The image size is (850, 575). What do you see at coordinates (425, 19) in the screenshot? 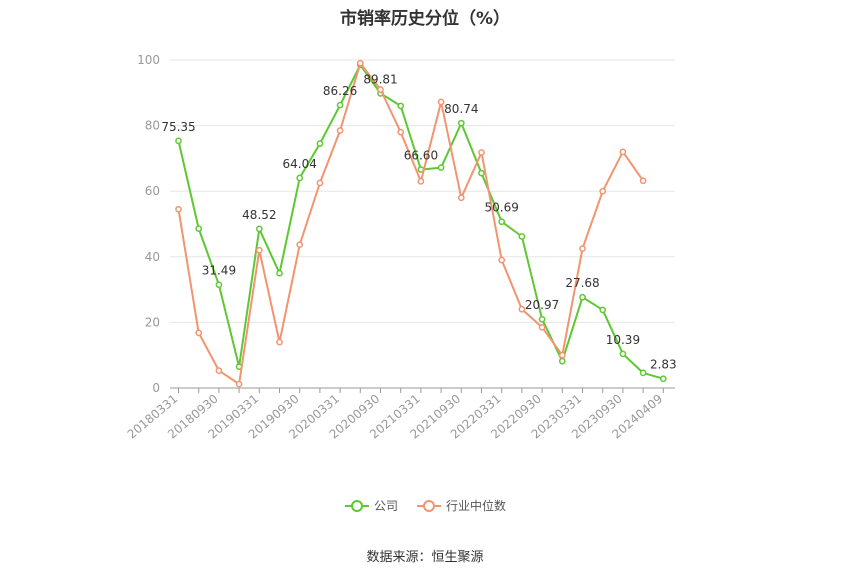
I see `chart-title: 市销率历史分位（%）` at bounding box center [425, 19].